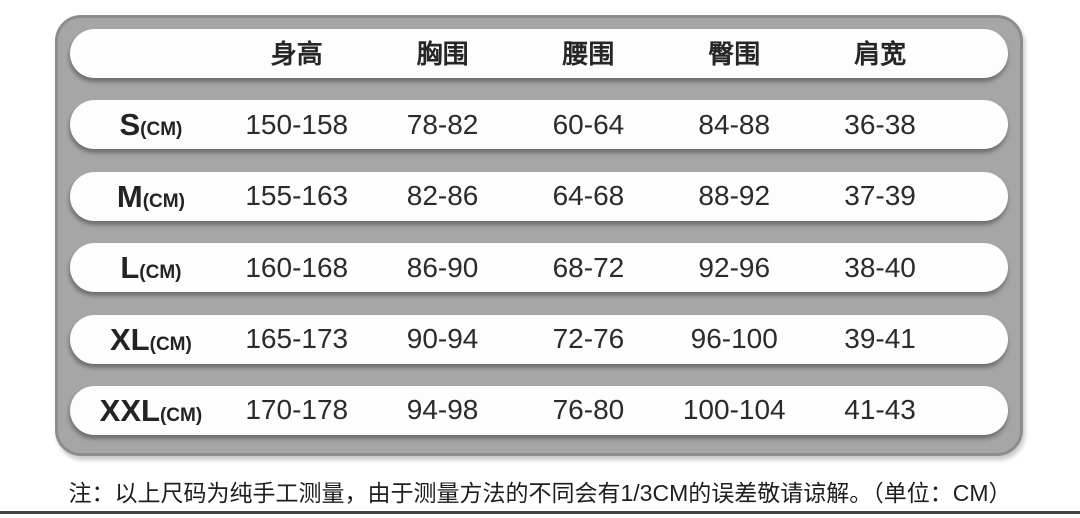 This screenshot has height=518, width=1080. What do you see at coordinates (442, 53) in the screenshot?
I see `column-header-chest: 胸围` at bounding box center [442, 53].